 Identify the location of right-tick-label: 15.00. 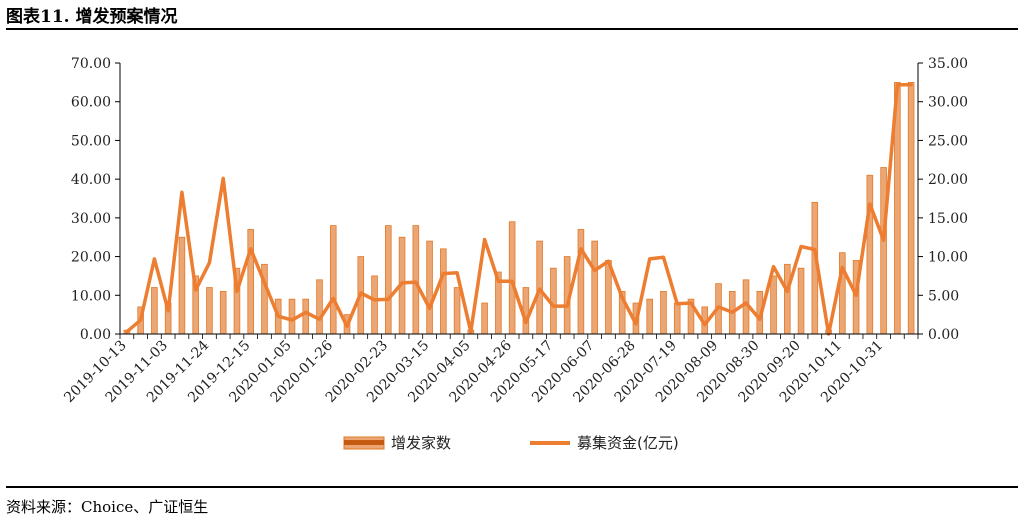
(948, 219).